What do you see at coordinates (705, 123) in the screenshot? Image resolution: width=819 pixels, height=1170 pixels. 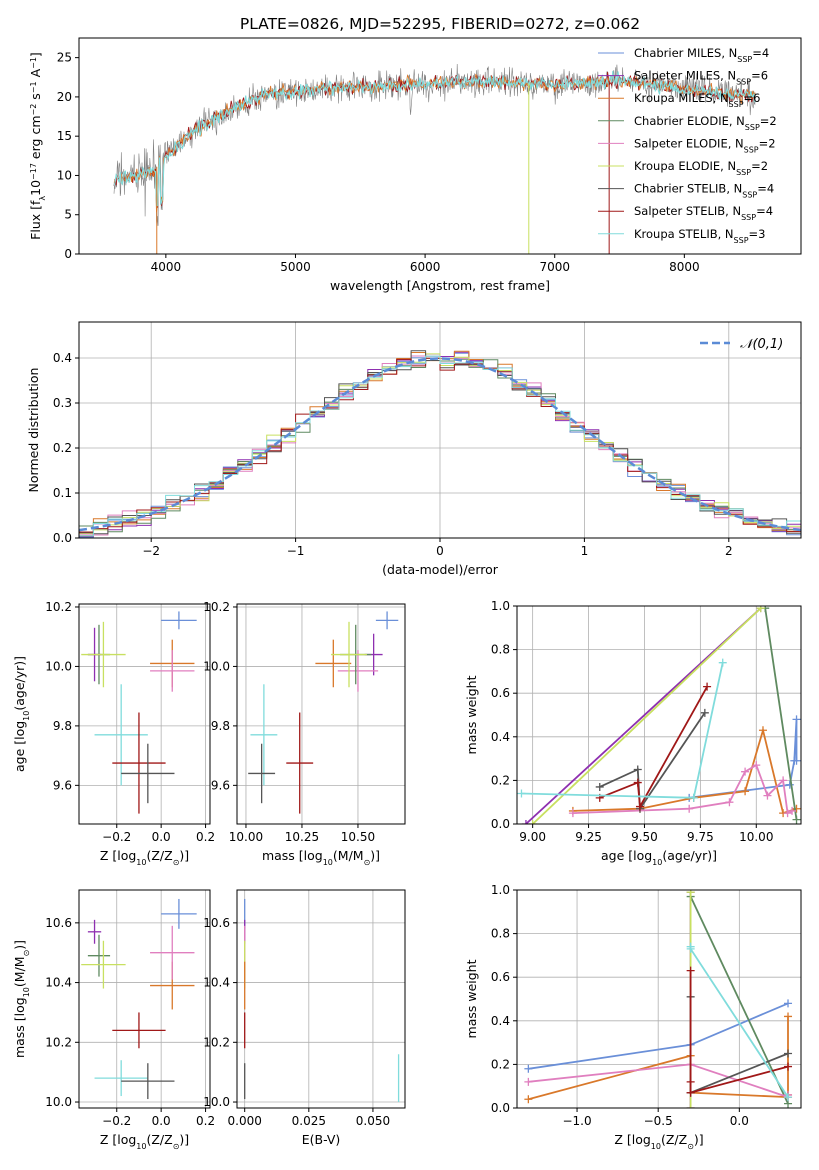 I see `legend-label-ce: Chabrier ELODIE, NSSP=2` at bounding box center [705, 123].